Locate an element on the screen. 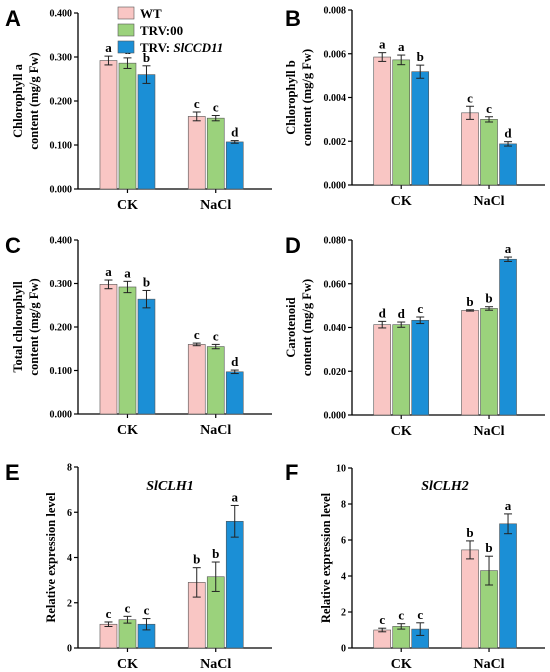 The width and height of the screenshot is (550, 672). y-tick-label: 0.060 is located at coordinates (335, 284).